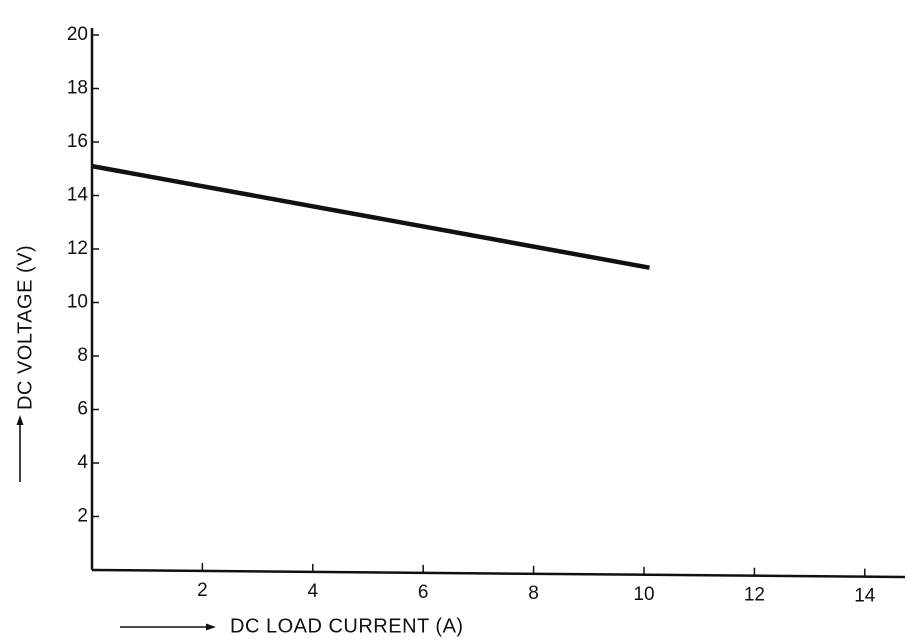 This screenshot has height=643, width=907. Describe the element at coordinates (754, 595) in the screenshot. I see `x-tick-label: 12` at that location.